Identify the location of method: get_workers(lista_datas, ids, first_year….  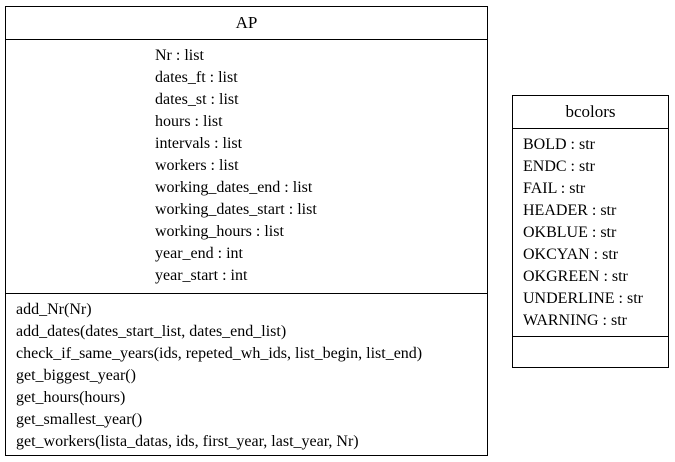
(187, 441).